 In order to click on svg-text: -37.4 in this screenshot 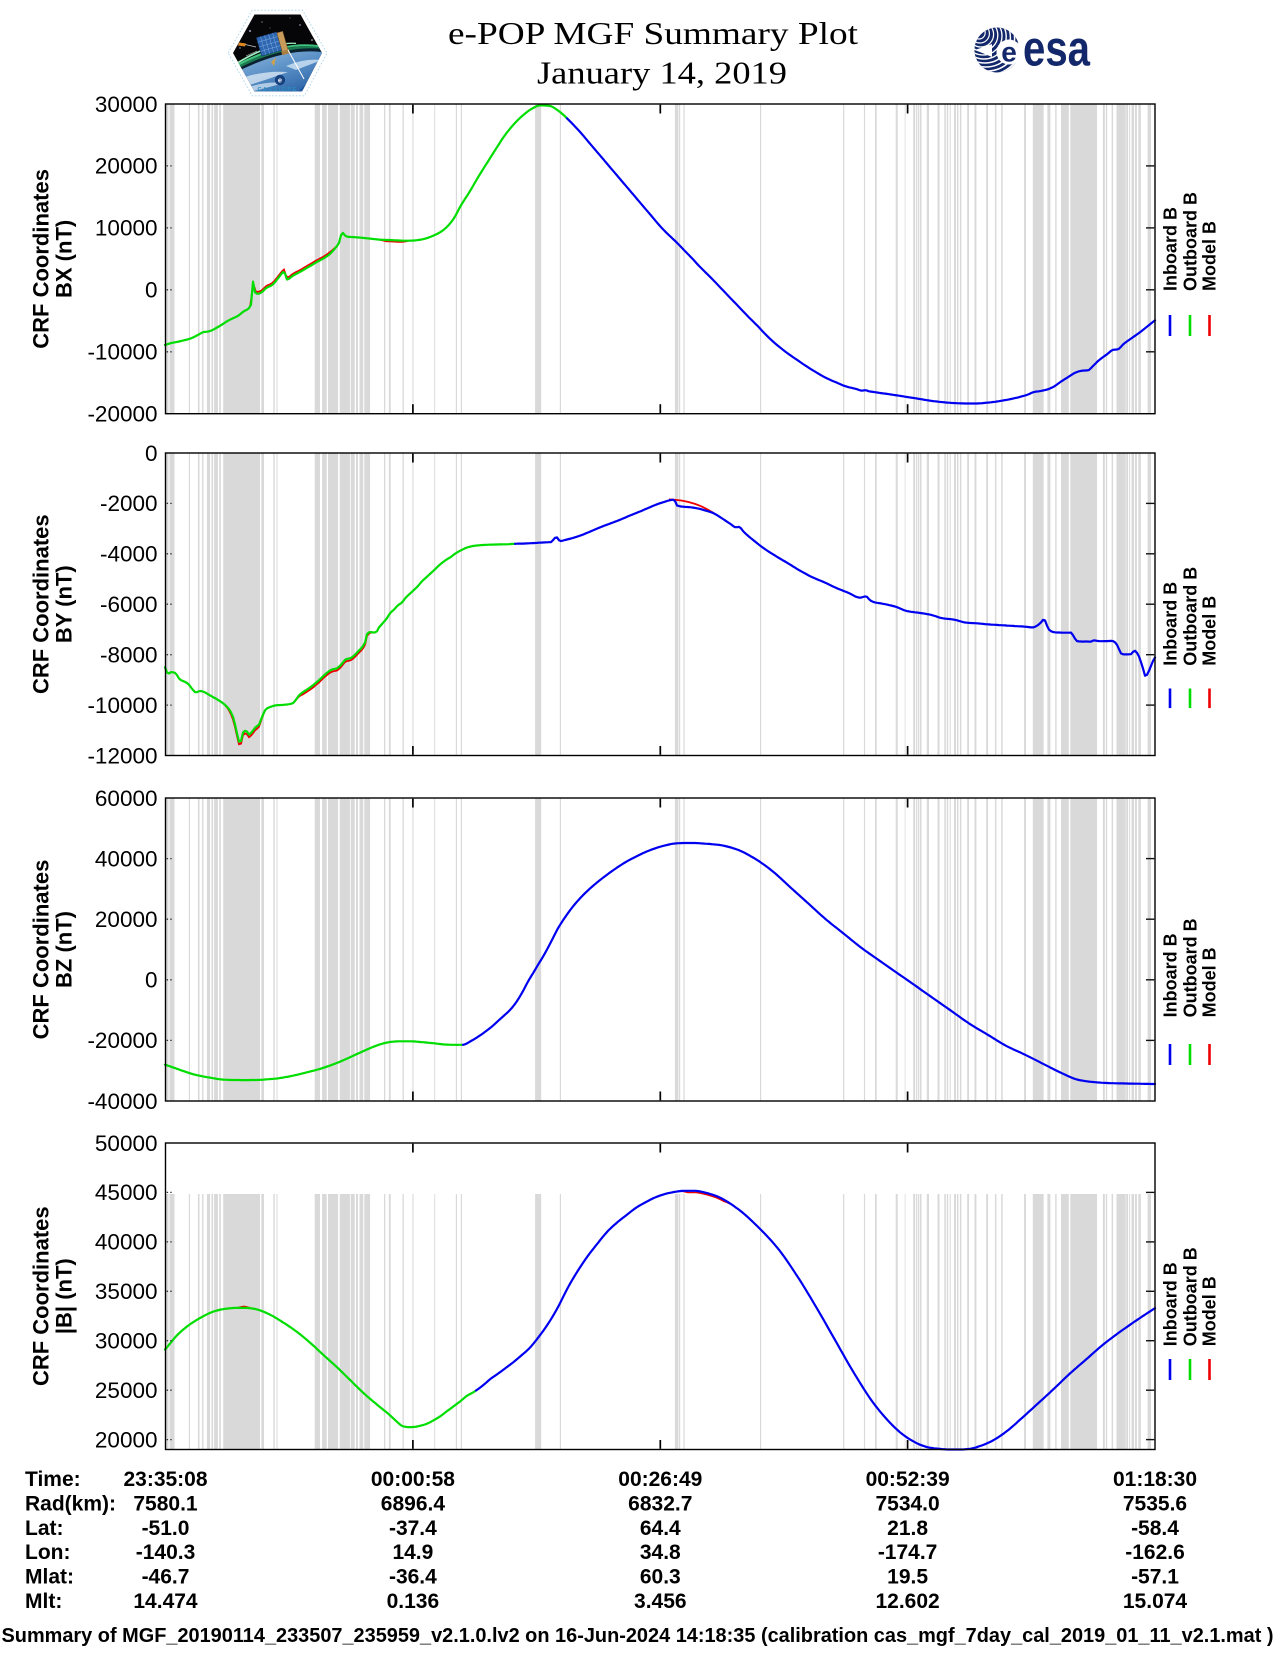, I will do `click(413, 1528)`.